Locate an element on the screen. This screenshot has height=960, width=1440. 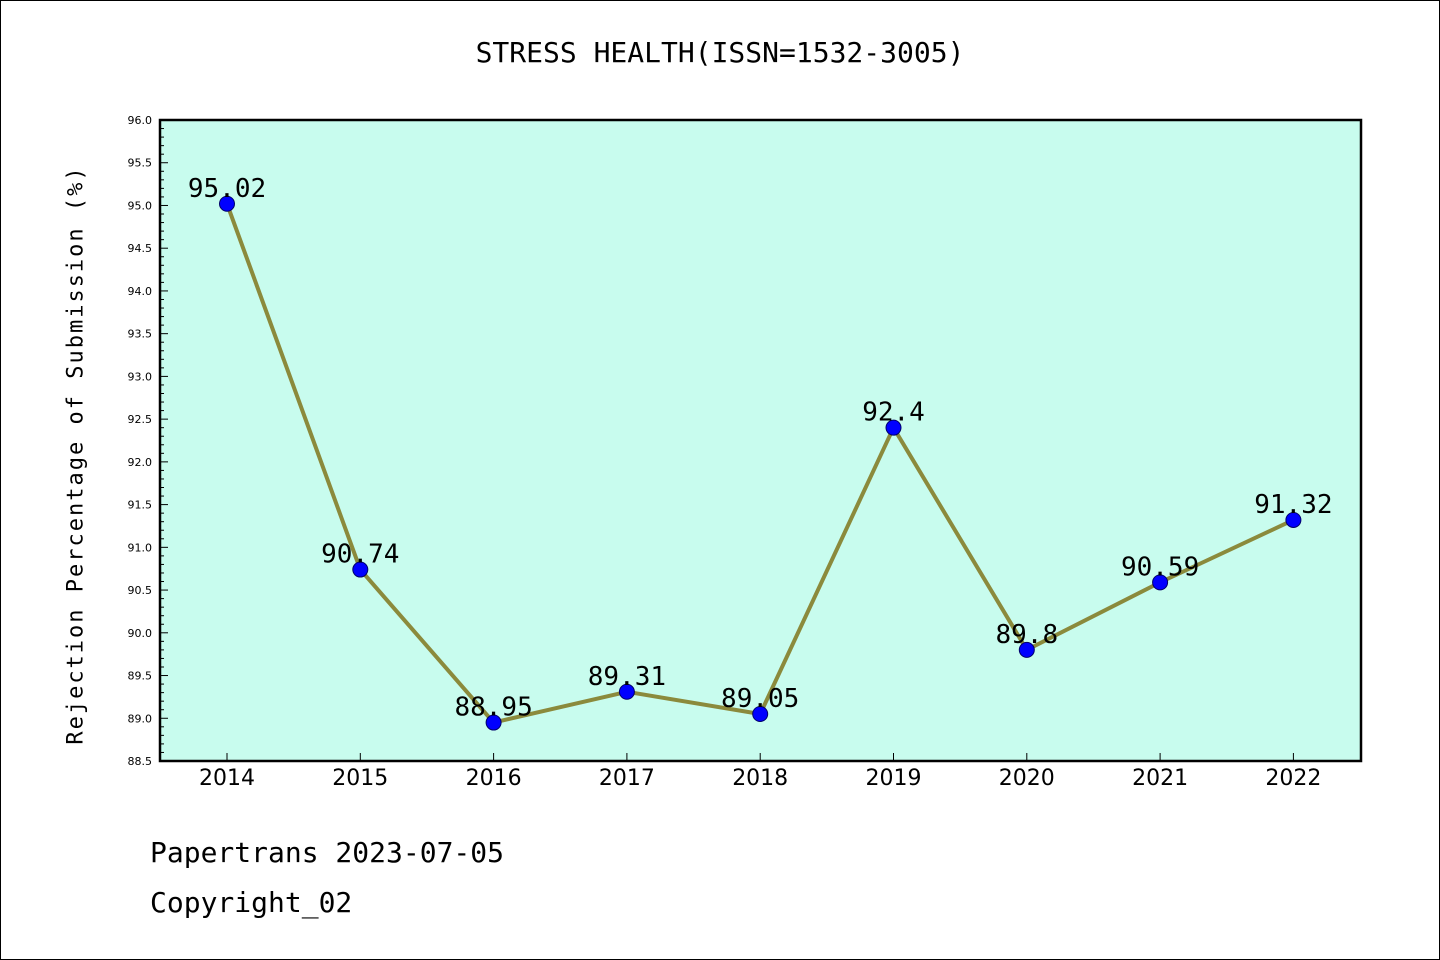
y-tick-label: 93.5 is located at coordinates (140, 334).